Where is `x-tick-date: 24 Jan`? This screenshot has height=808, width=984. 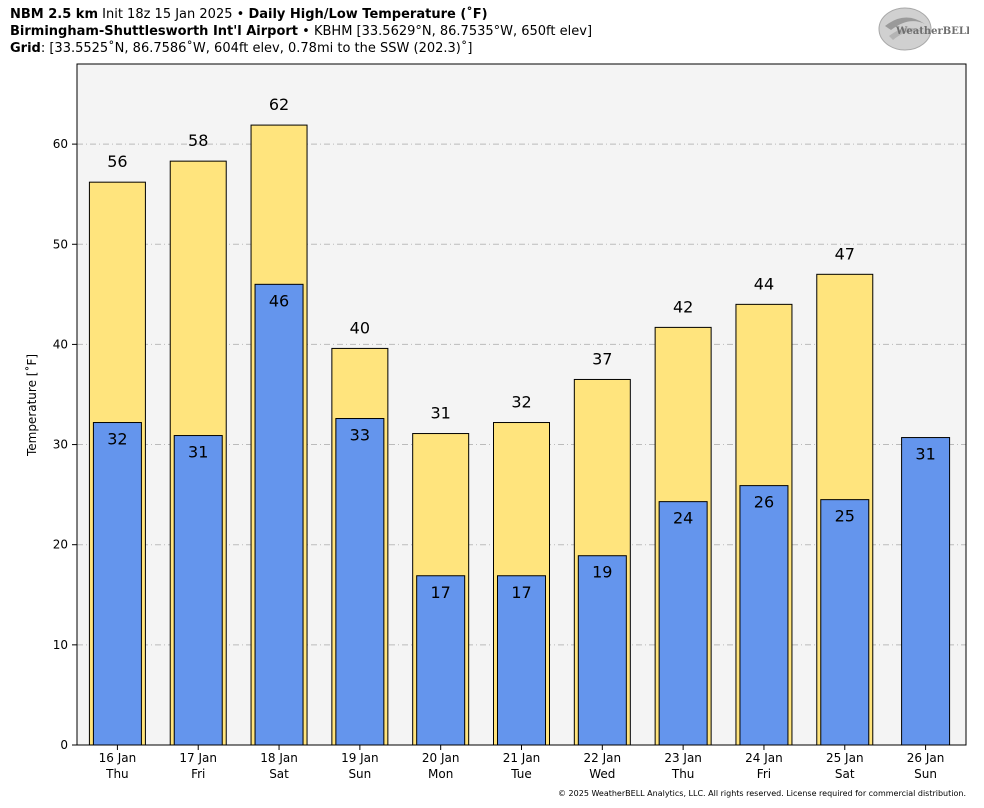
x-tick-date: 24 Jan is located at coordinates (764, 758).